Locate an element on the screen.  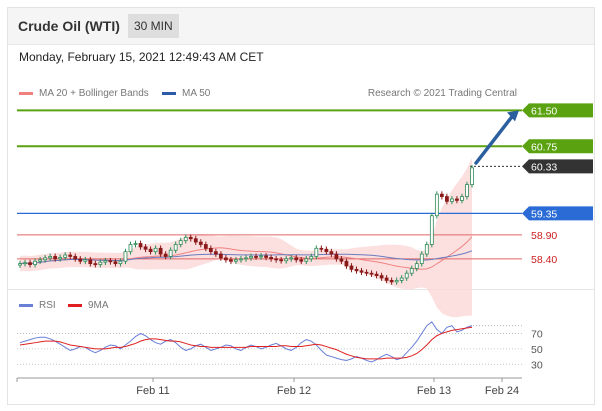
legend-ma50: MA 50 is located at coordinates (186, 93).